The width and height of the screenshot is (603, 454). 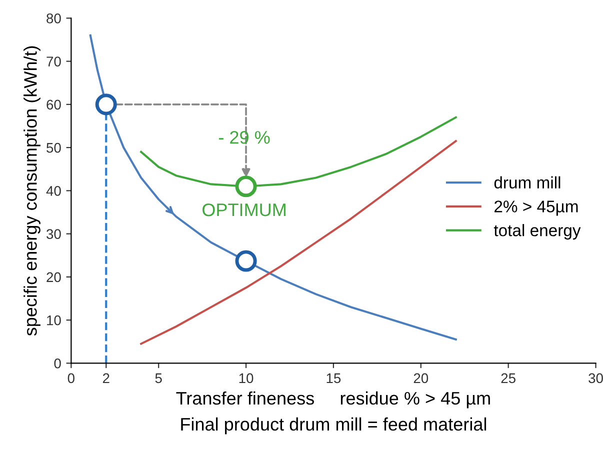 What do you see at coordinates (32, 191) in the screenshot?
I see `y-axis-title: specific energy consumption (kWh/t)` at bounding box center [32, 191].